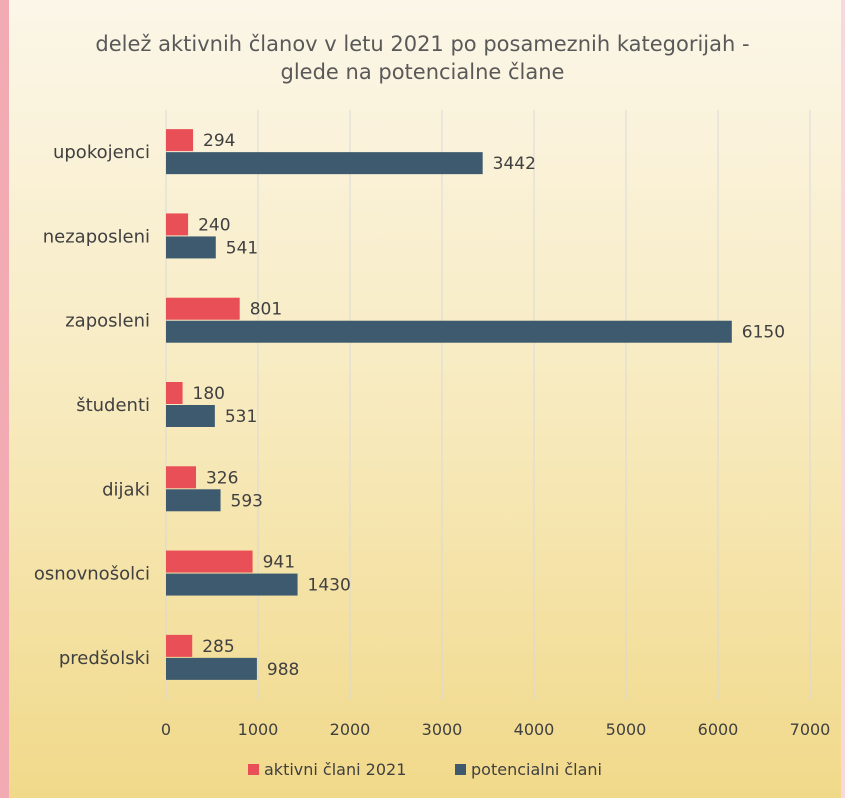 This screenshot has height=798, width=845. I want to click on data-label: 285, so click(218, 647).